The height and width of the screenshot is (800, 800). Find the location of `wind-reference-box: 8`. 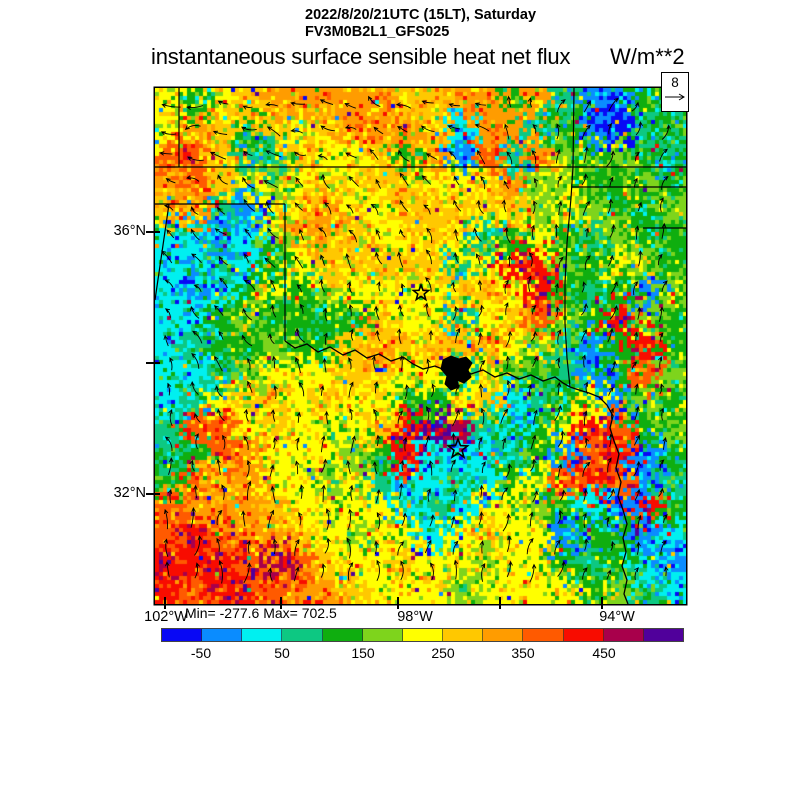

wind-reference-box: 8 is located at coordinates (675, 92).